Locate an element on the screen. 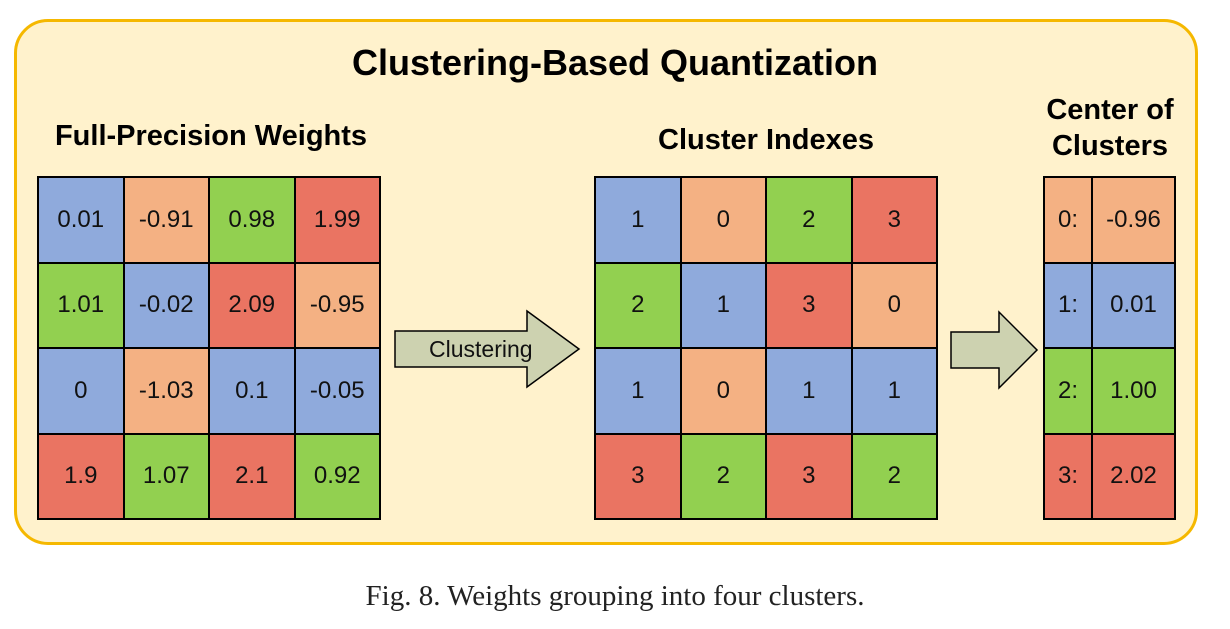 The width and height of the screenshot is (1230, 629). weight-cell: 2.1 is located at coordinates (252, 476).